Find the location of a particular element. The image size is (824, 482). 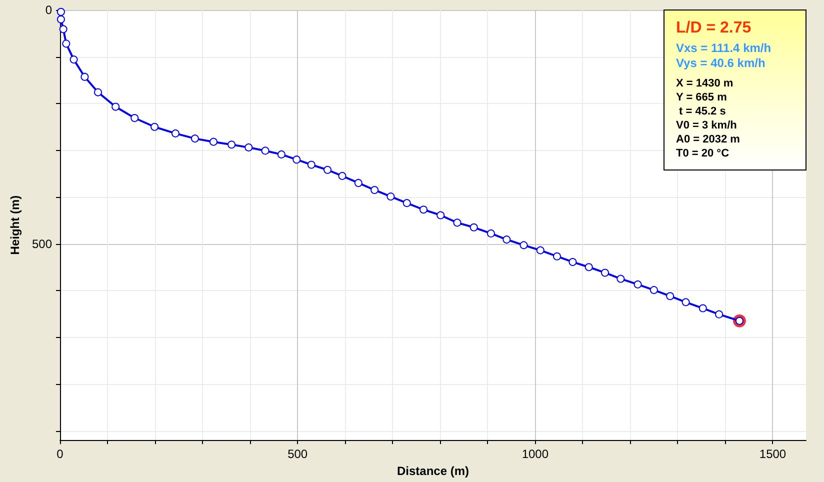

x-tick-label: 1000 is located at coordinates (535, 454).